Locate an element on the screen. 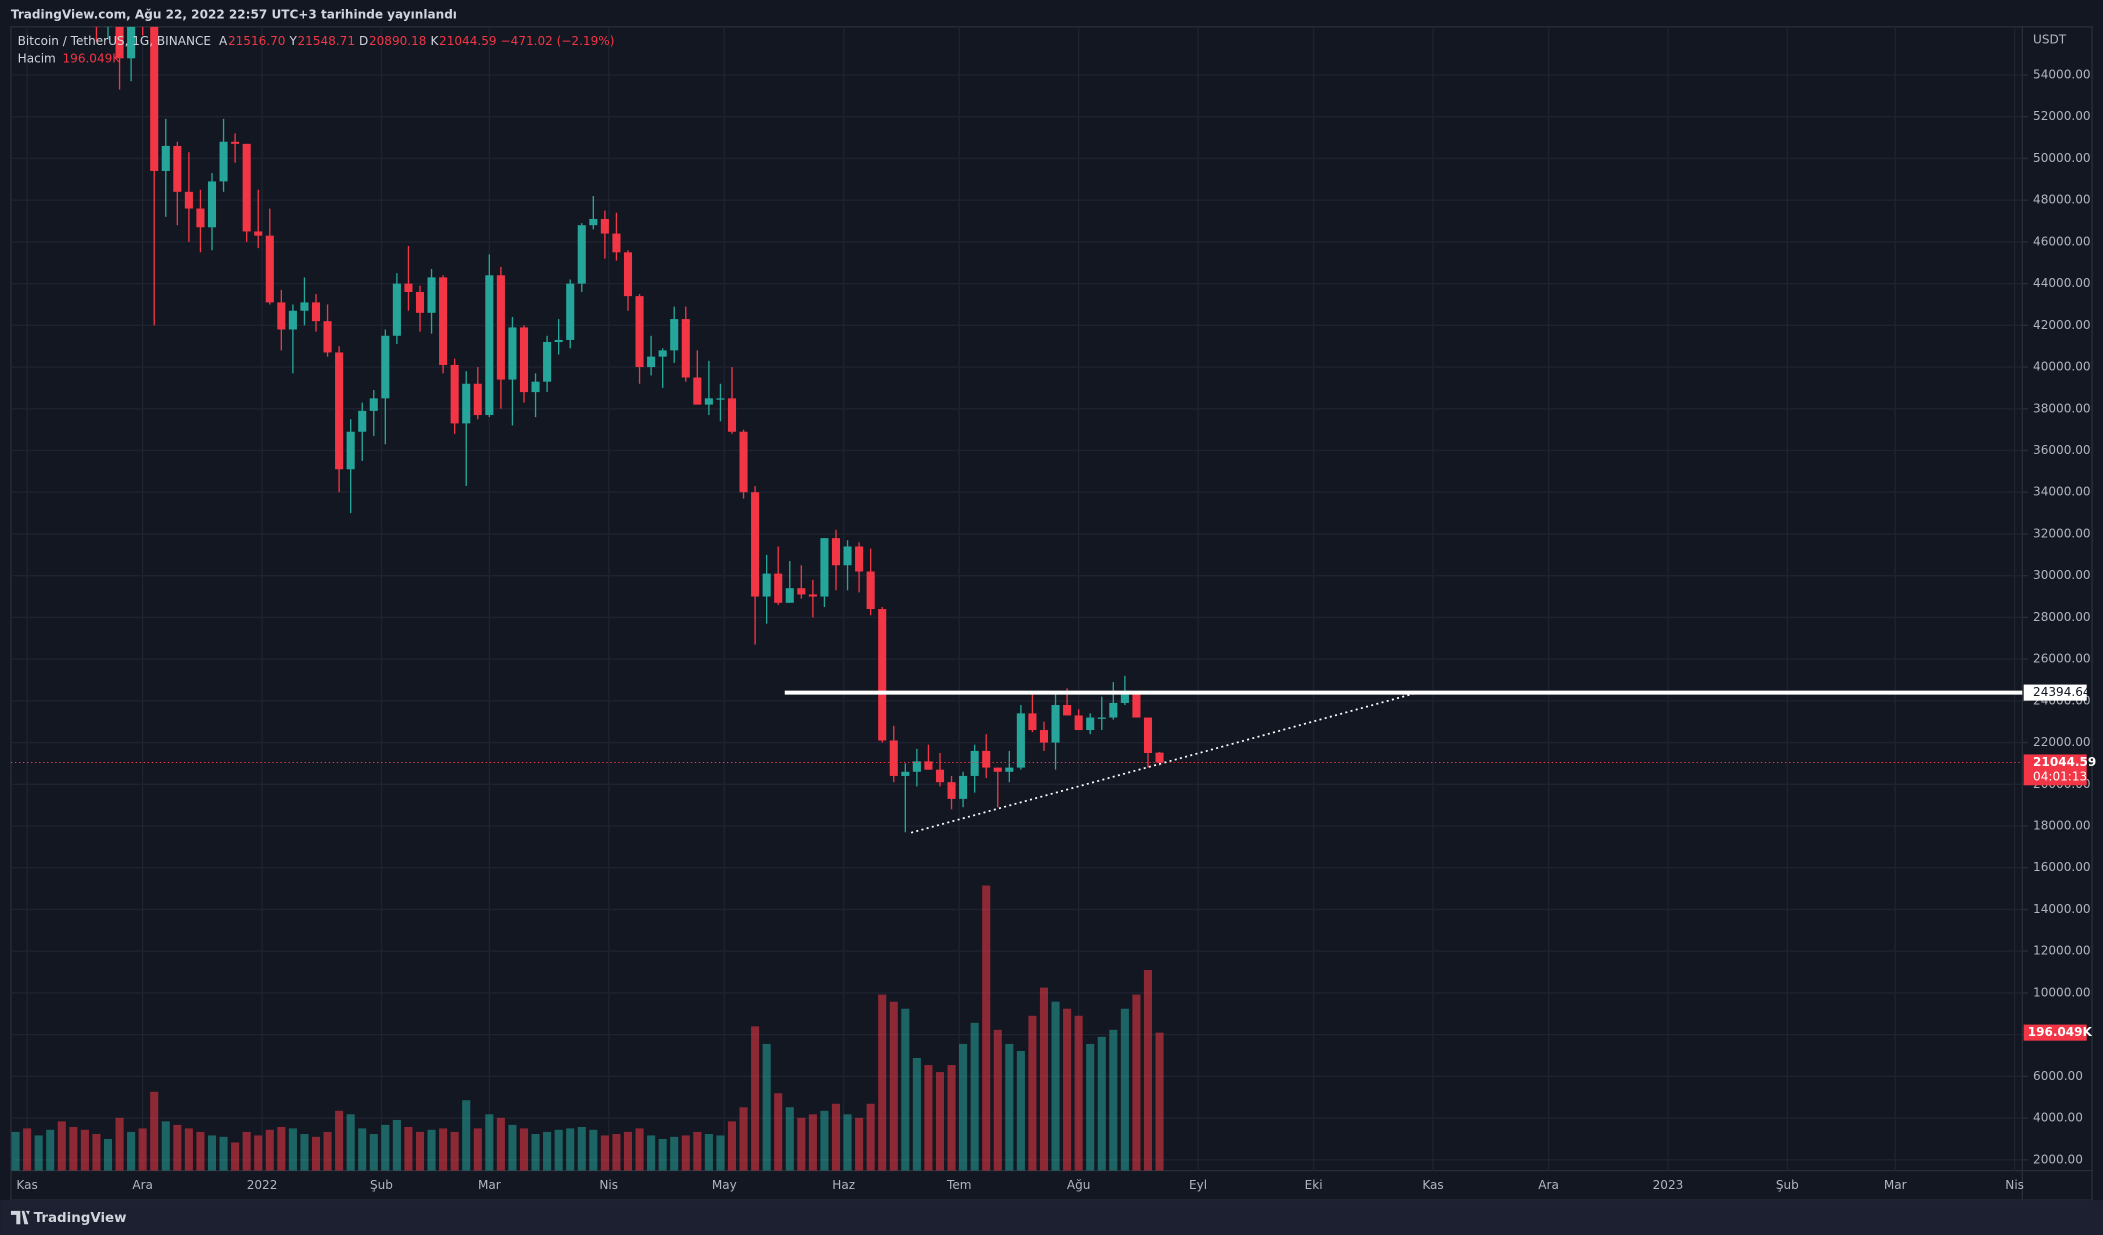 The height and width of the screenshot is (1235, 2103). hline-badge-label: 24394.64 is located at coordinates (2061, 692).